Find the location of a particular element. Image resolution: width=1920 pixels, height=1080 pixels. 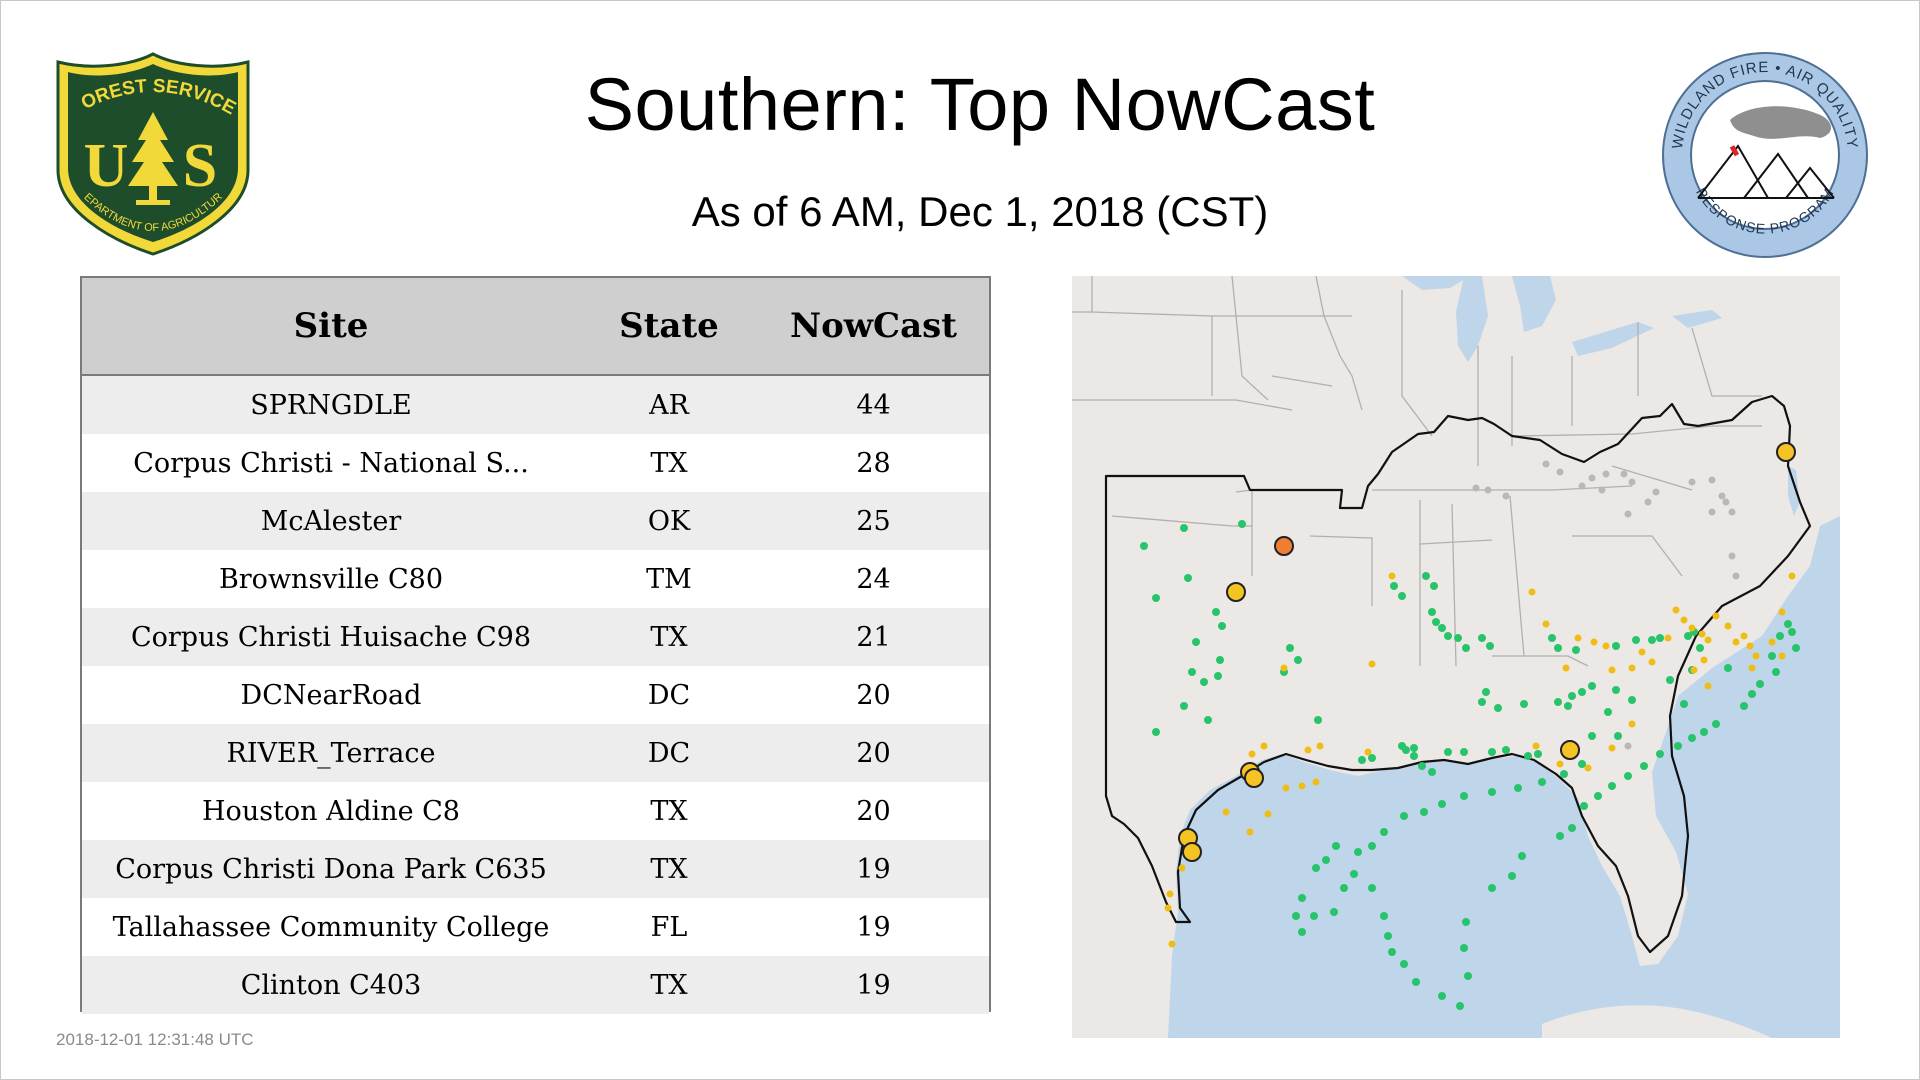

nowcast-cell: 19 is located at coordinates (873, 985).